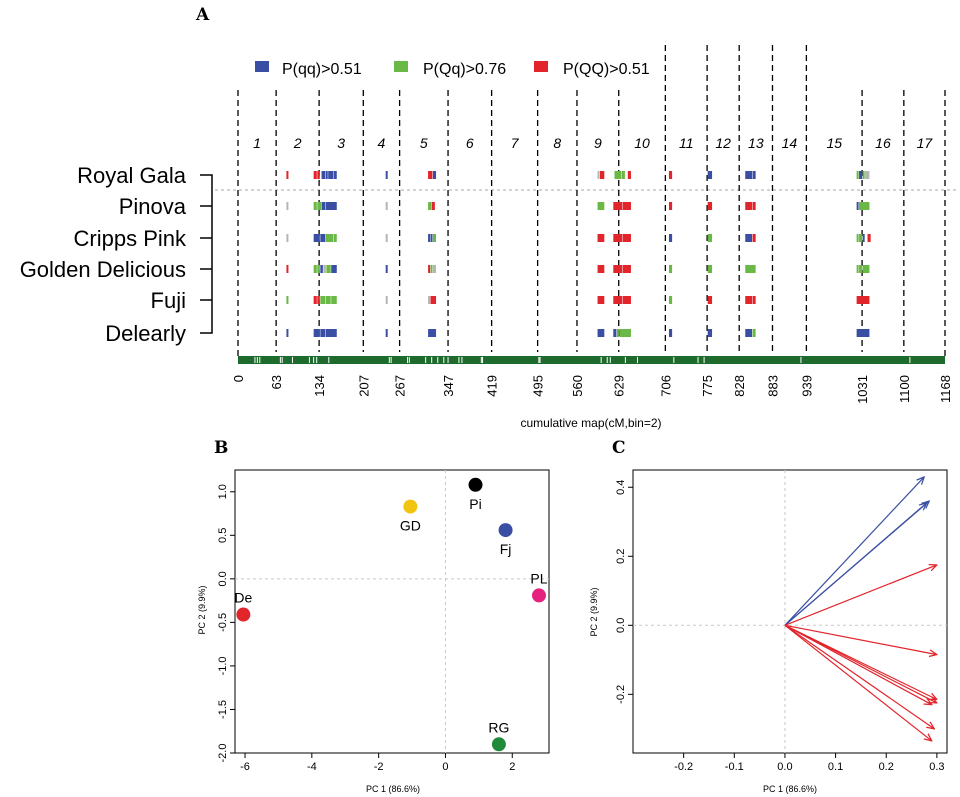 This screenshot has height=797, width=960. I want to click on position-tick-label: 63, so click(276, 382).